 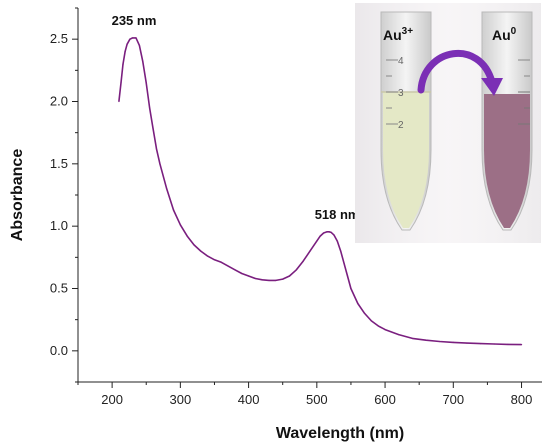 I want to click on scale-mark-4: 4, so click(x=401, y=61).